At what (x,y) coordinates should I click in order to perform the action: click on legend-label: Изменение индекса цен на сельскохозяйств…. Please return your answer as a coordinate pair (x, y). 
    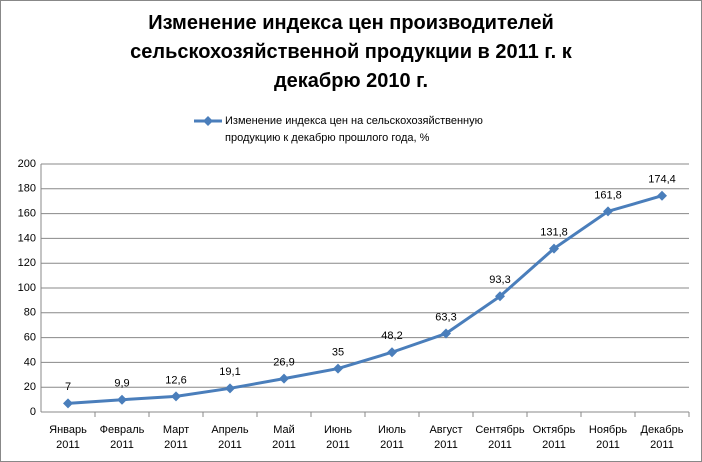
    Looking at the image, I should click on (354, 129).